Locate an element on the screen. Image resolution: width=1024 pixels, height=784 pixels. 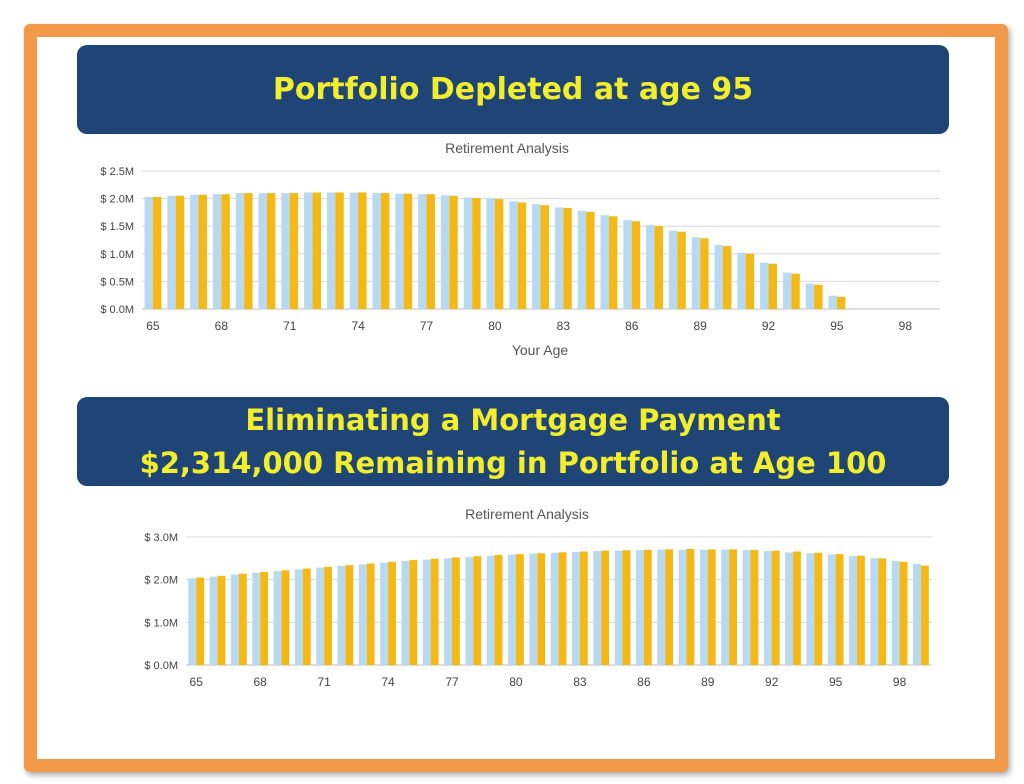
chart-title: Retirement Analysis is located at coordinates (507, 148).